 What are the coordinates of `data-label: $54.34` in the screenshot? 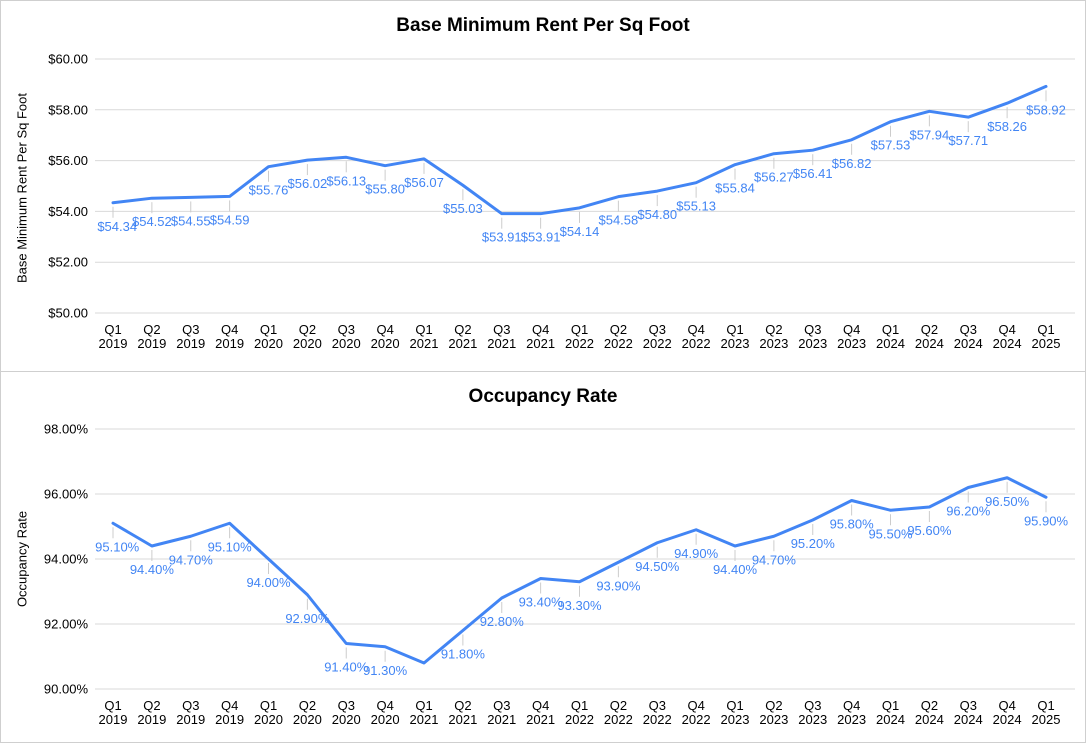 It's located at (117, 226).